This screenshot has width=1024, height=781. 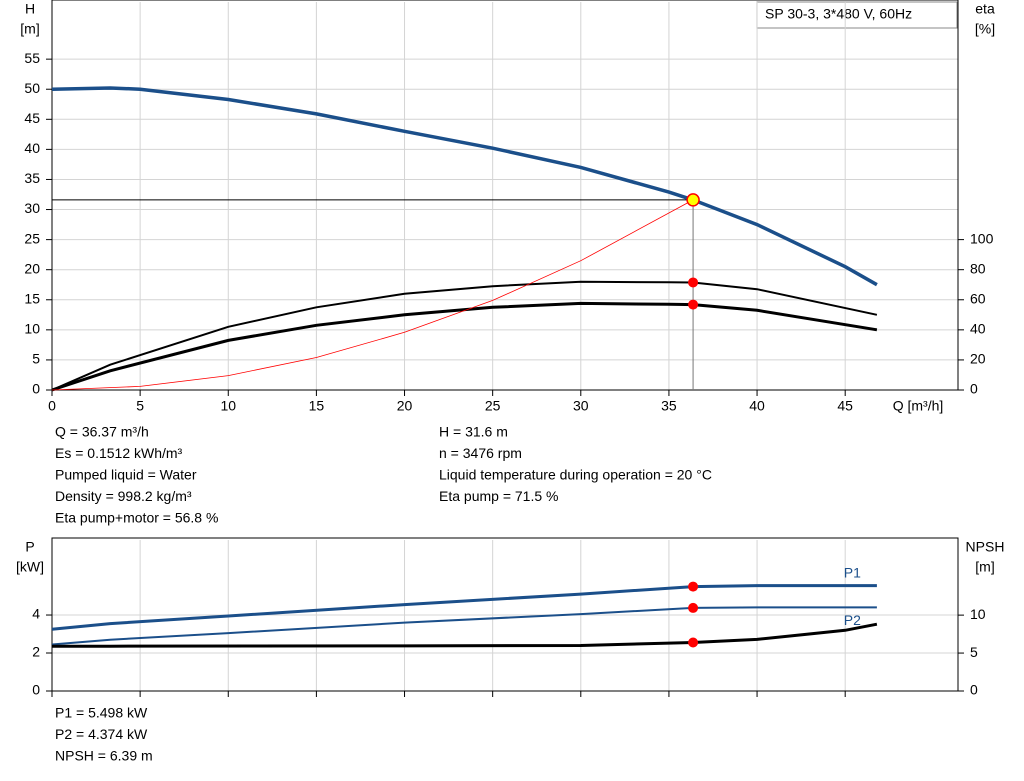 What do you see at coordinates (101, 734) in the screenshot?
I see `info-text: P2 = 4.374 kW` at bounding box center [101, 734].